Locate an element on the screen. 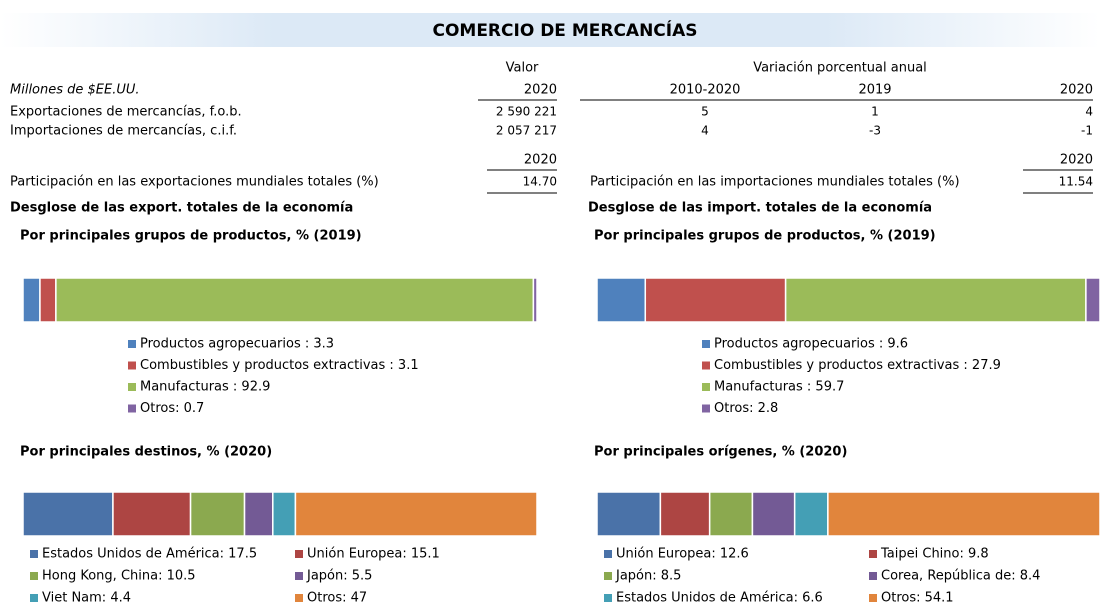 The height and width of the screenshot is (608, 1100). legend-label: Otros: 47 is located at coordinates (337, 598).